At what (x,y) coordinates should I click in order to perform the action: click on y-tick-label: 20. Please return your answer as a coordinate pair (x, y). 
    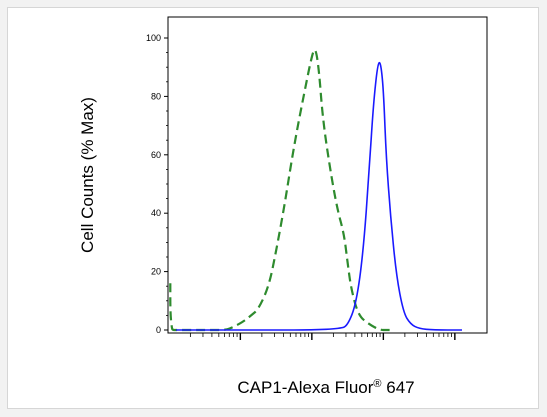
    Looking at the image, I should click on (156, 272).